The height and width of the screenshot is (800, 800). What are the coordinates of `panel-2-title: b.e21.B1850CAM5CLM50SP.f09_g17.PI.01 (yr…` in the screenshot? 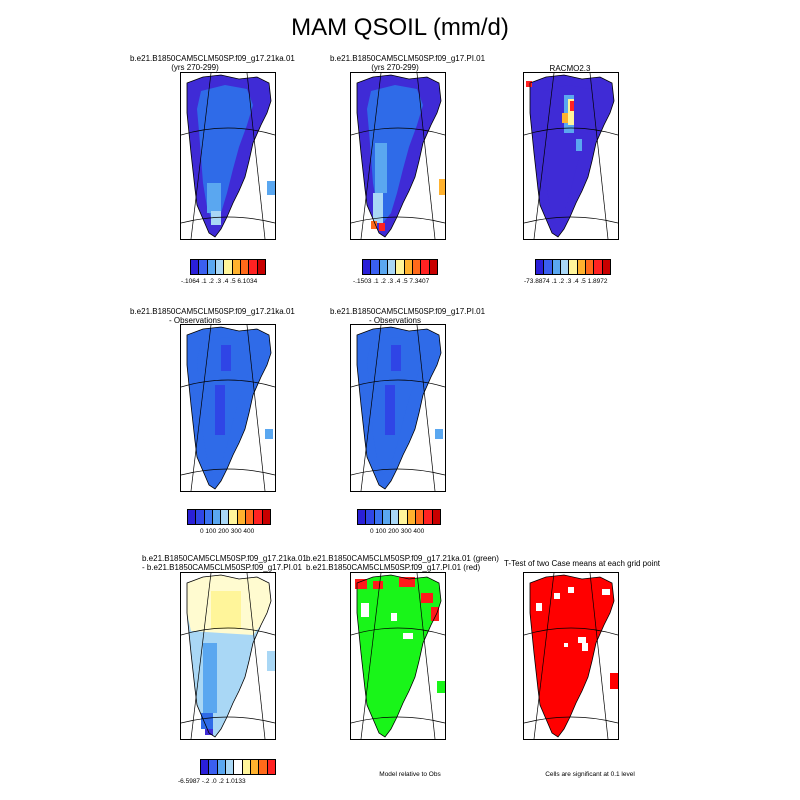 It's located at (408, 63).